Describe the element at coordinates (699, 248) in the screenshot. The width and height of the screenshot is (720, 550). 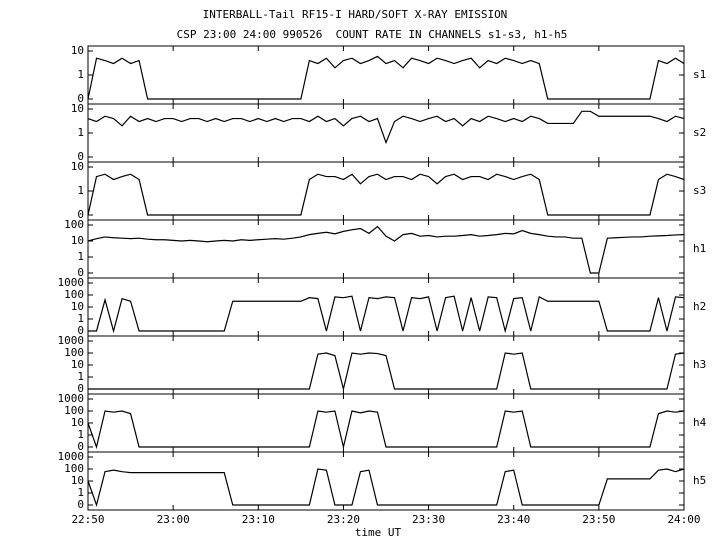
I see `panel-label: h1` at that location.